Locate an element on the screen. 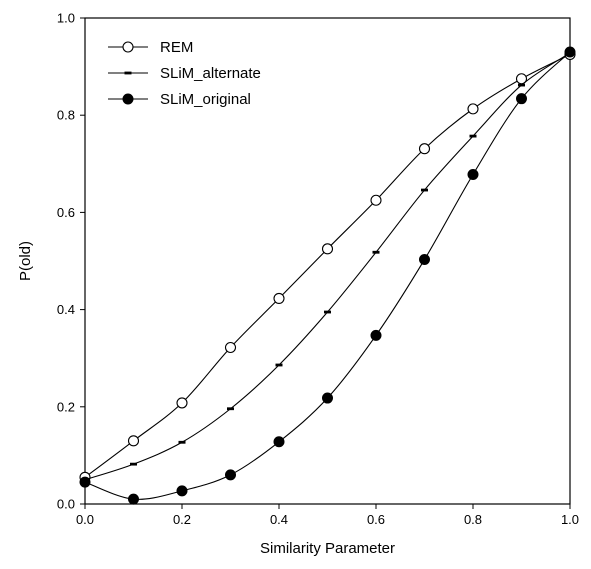 The image size is (591, 569). y-axis-label: P(old) is located at coordinates (25, 261).